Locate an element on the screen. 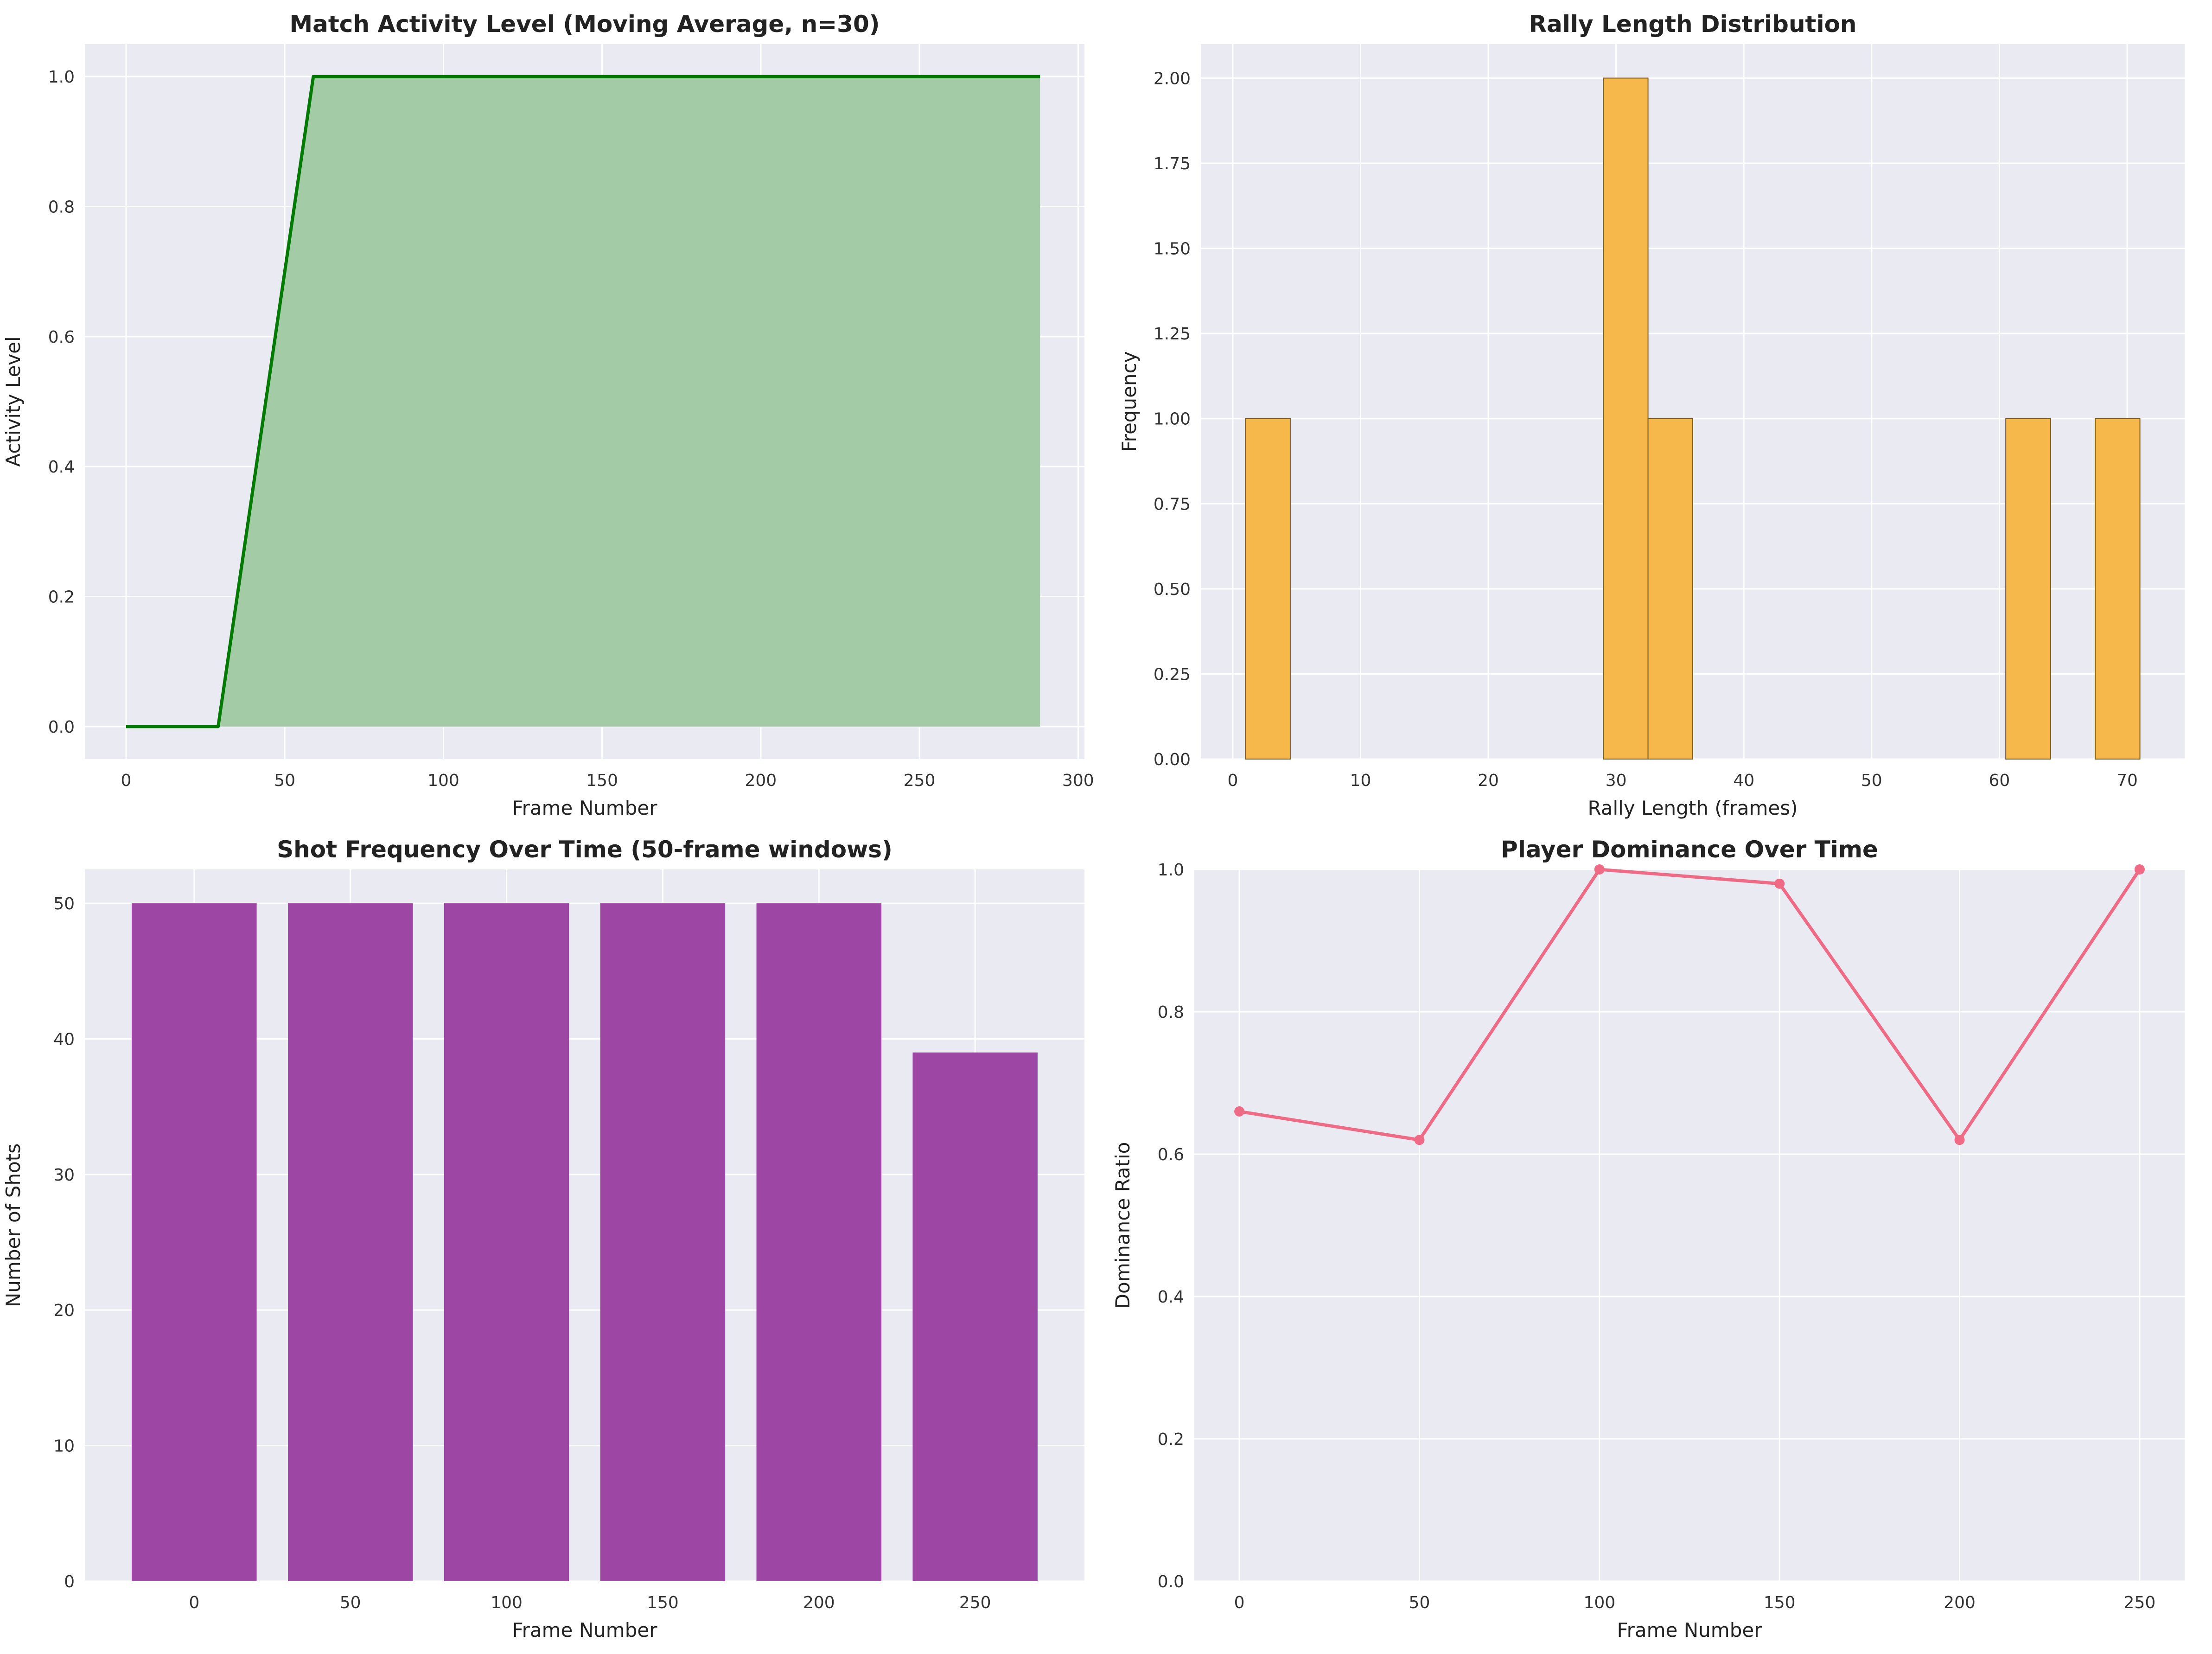 The height and width of the screenshot is (1654, 2212). y-tick-label: 30 is located at coordinates (64, 1175).